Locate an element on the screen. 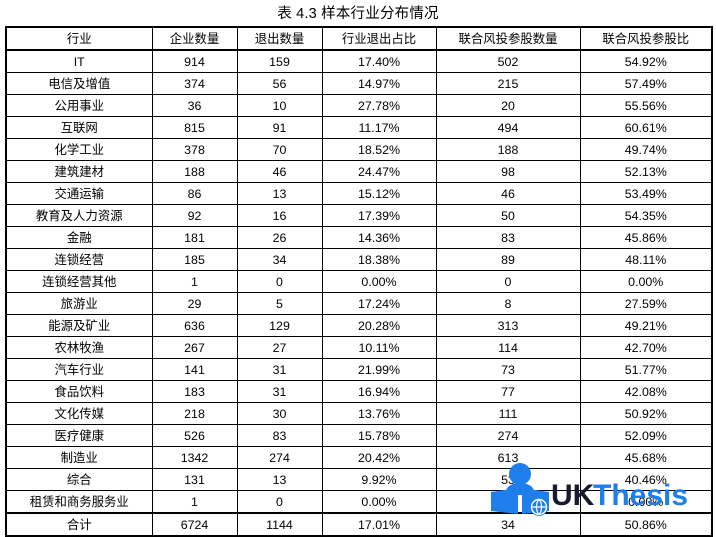 This screenshot has width=716, height=537. table-row: 食品饮料 183 31 16.94% 77 42.08% is located at coordinates (359, 391).